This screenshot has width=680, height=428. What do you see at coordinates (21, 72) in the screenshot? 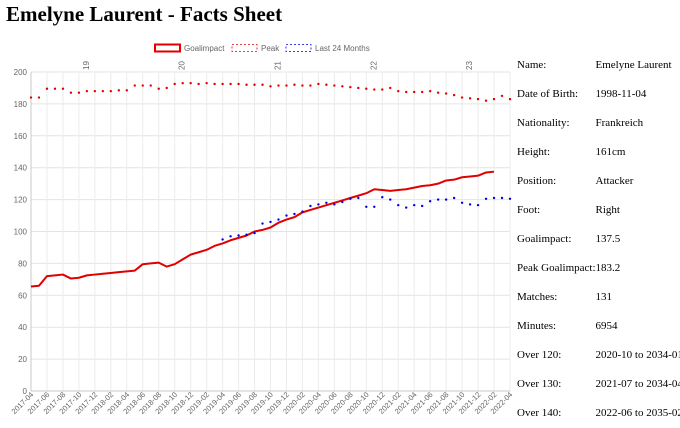
I see `y-tick-label: 200` at bounding box center [21, 72].